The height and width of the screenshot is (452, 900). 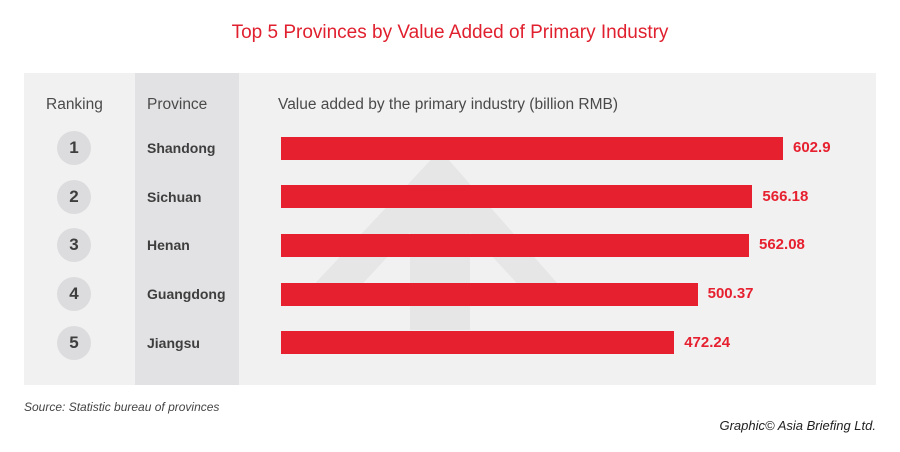 I want to click on value-label: 562.08, so click(x=782, y=245).